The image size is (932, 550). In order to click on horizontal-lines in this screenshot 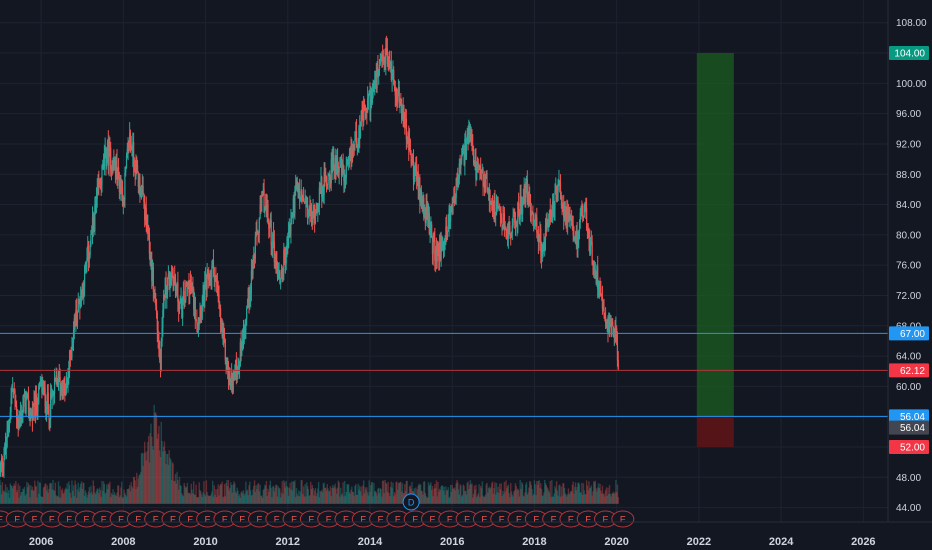, I will do `click(444, 374)`.